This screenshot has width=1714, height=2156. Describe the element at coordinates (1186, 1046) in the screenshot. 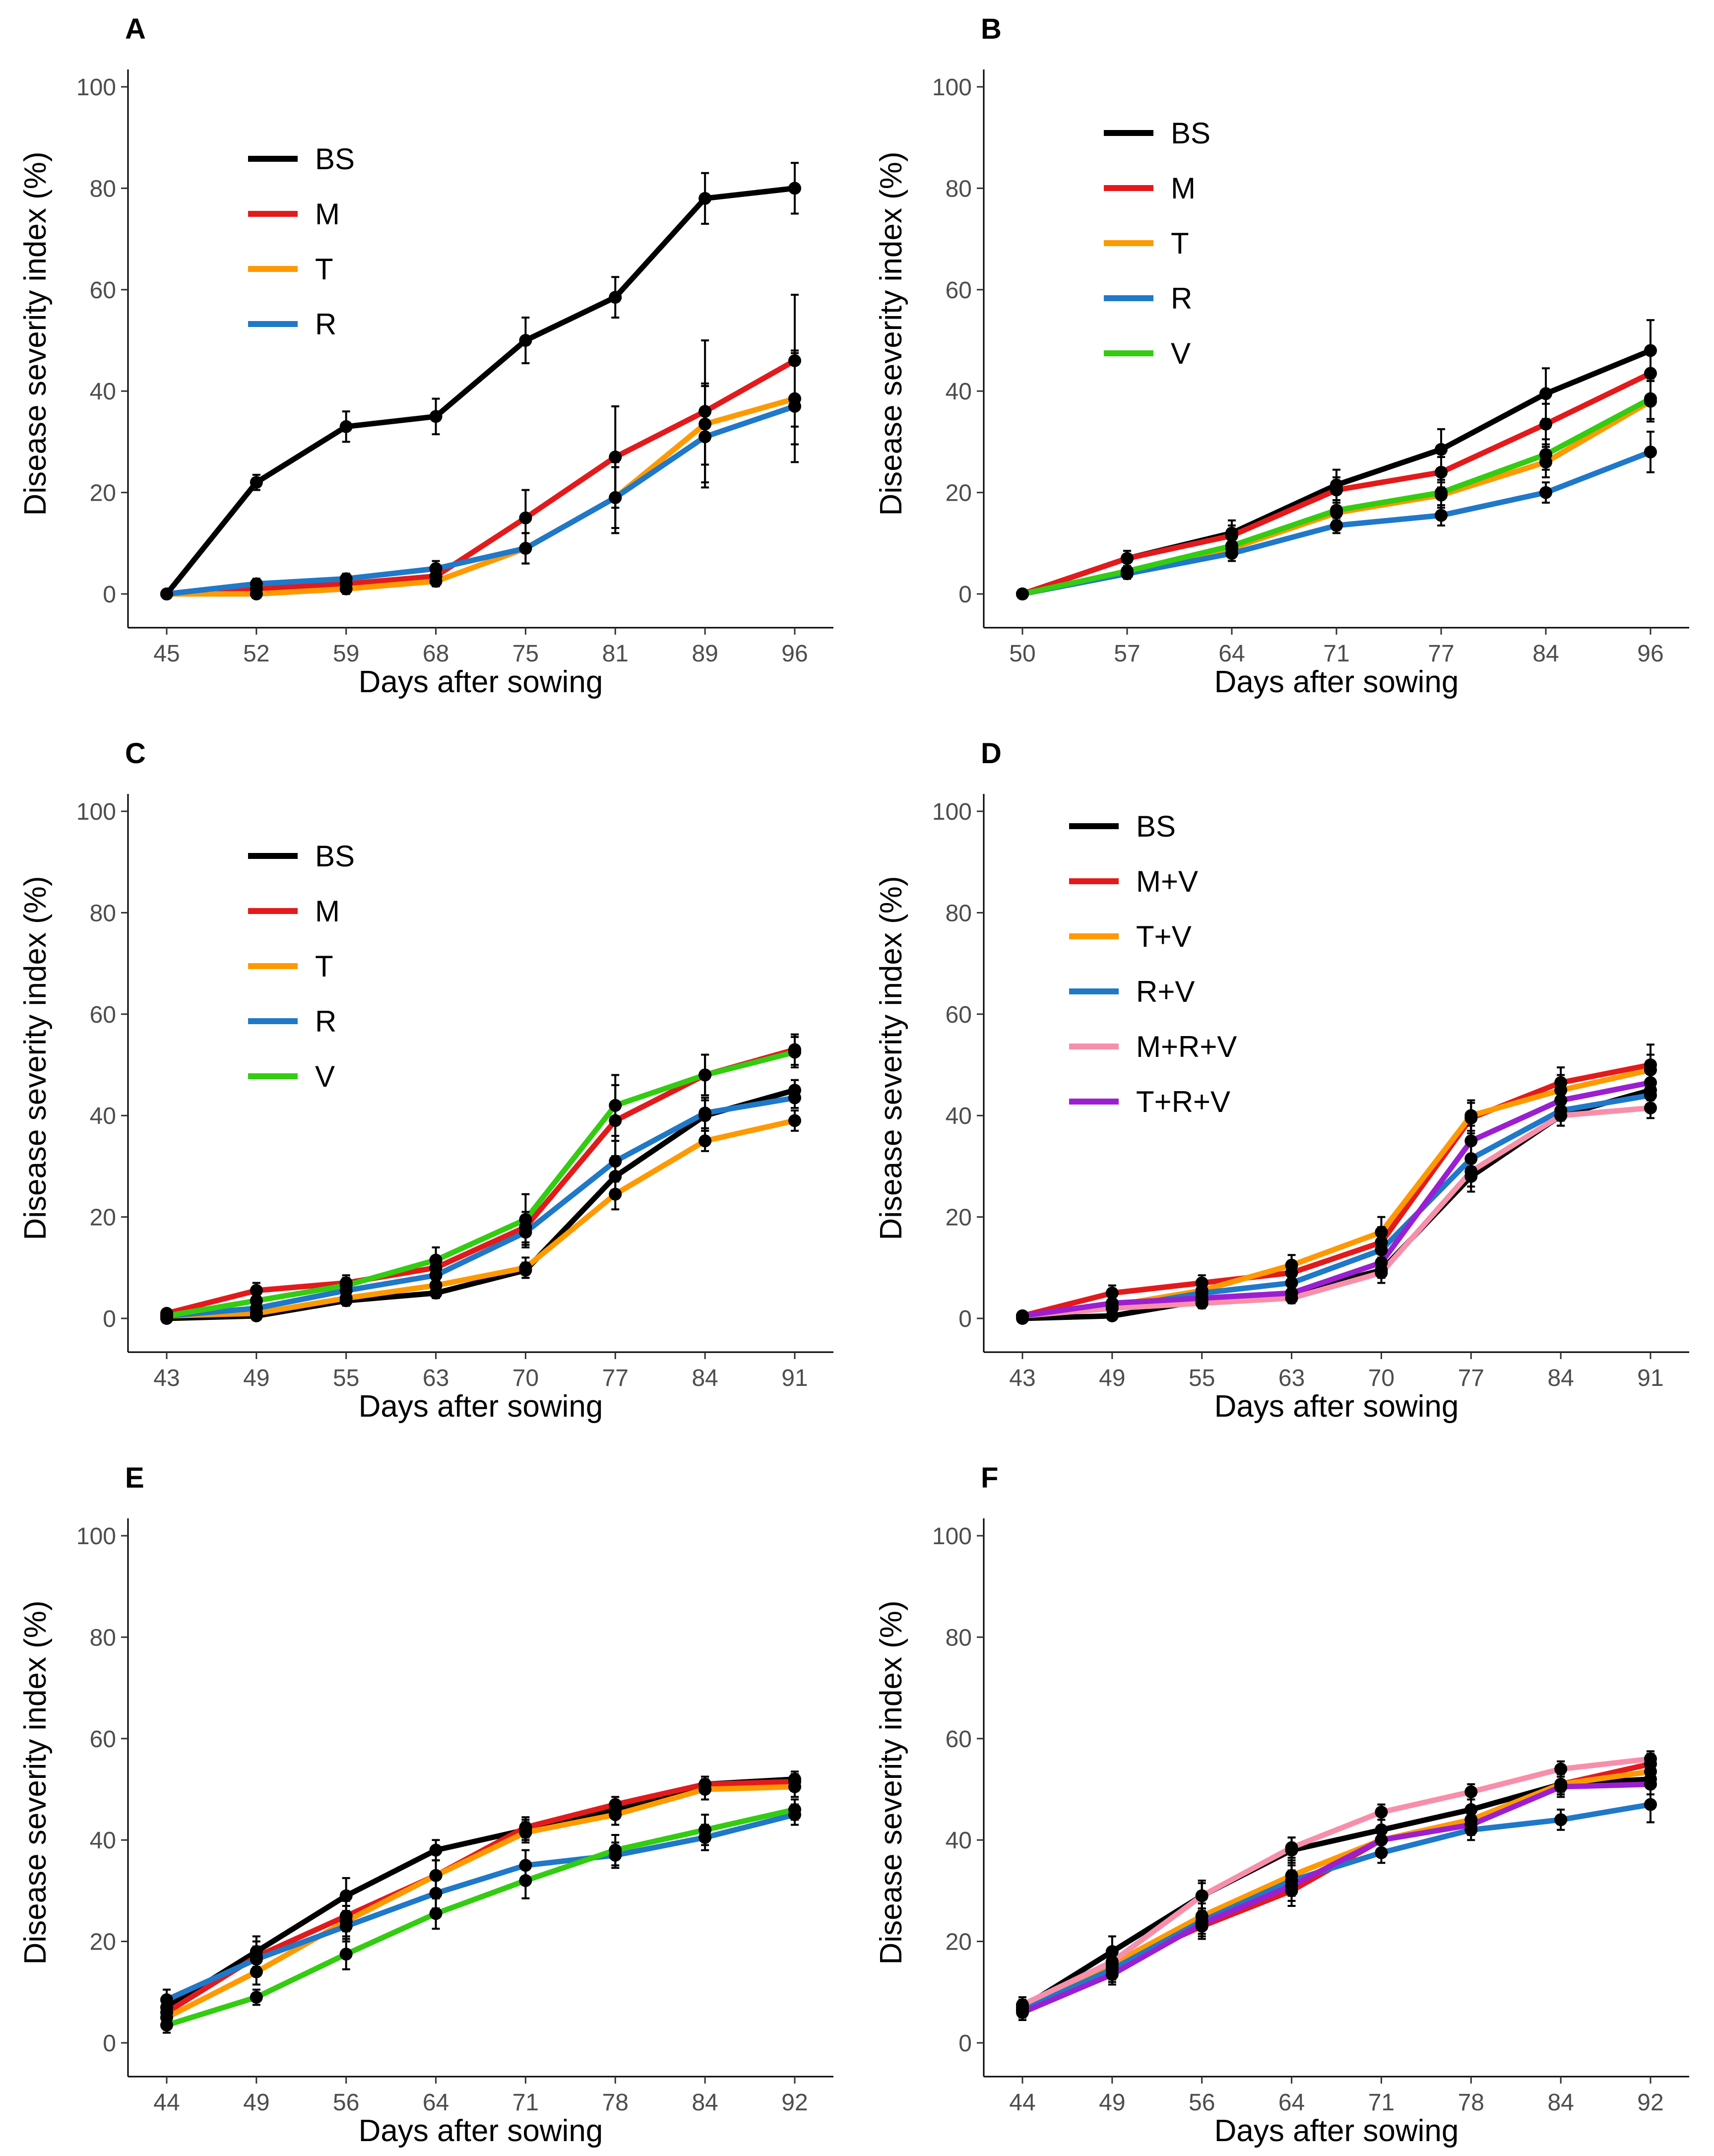

I see `legend-label: M+R+V` at that location.